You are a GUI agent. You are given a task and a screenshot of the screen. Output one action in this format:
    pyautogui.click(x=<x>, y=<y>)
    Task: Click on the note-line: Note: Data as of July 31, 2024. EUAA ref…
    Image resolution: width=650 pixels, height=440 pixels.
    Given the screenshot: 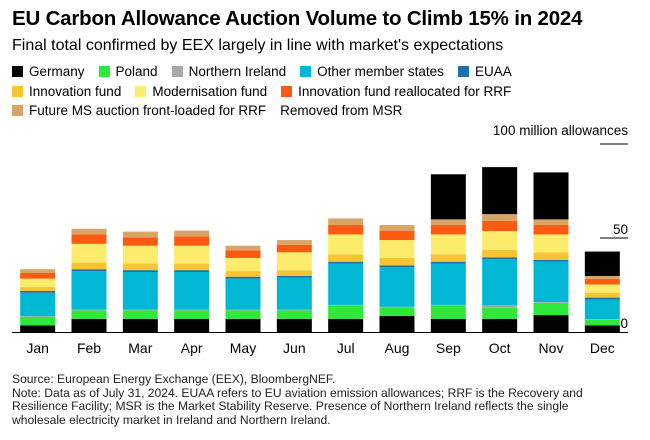 What is the action you would take?
    pyautogui.click(x=297, y=392)
    